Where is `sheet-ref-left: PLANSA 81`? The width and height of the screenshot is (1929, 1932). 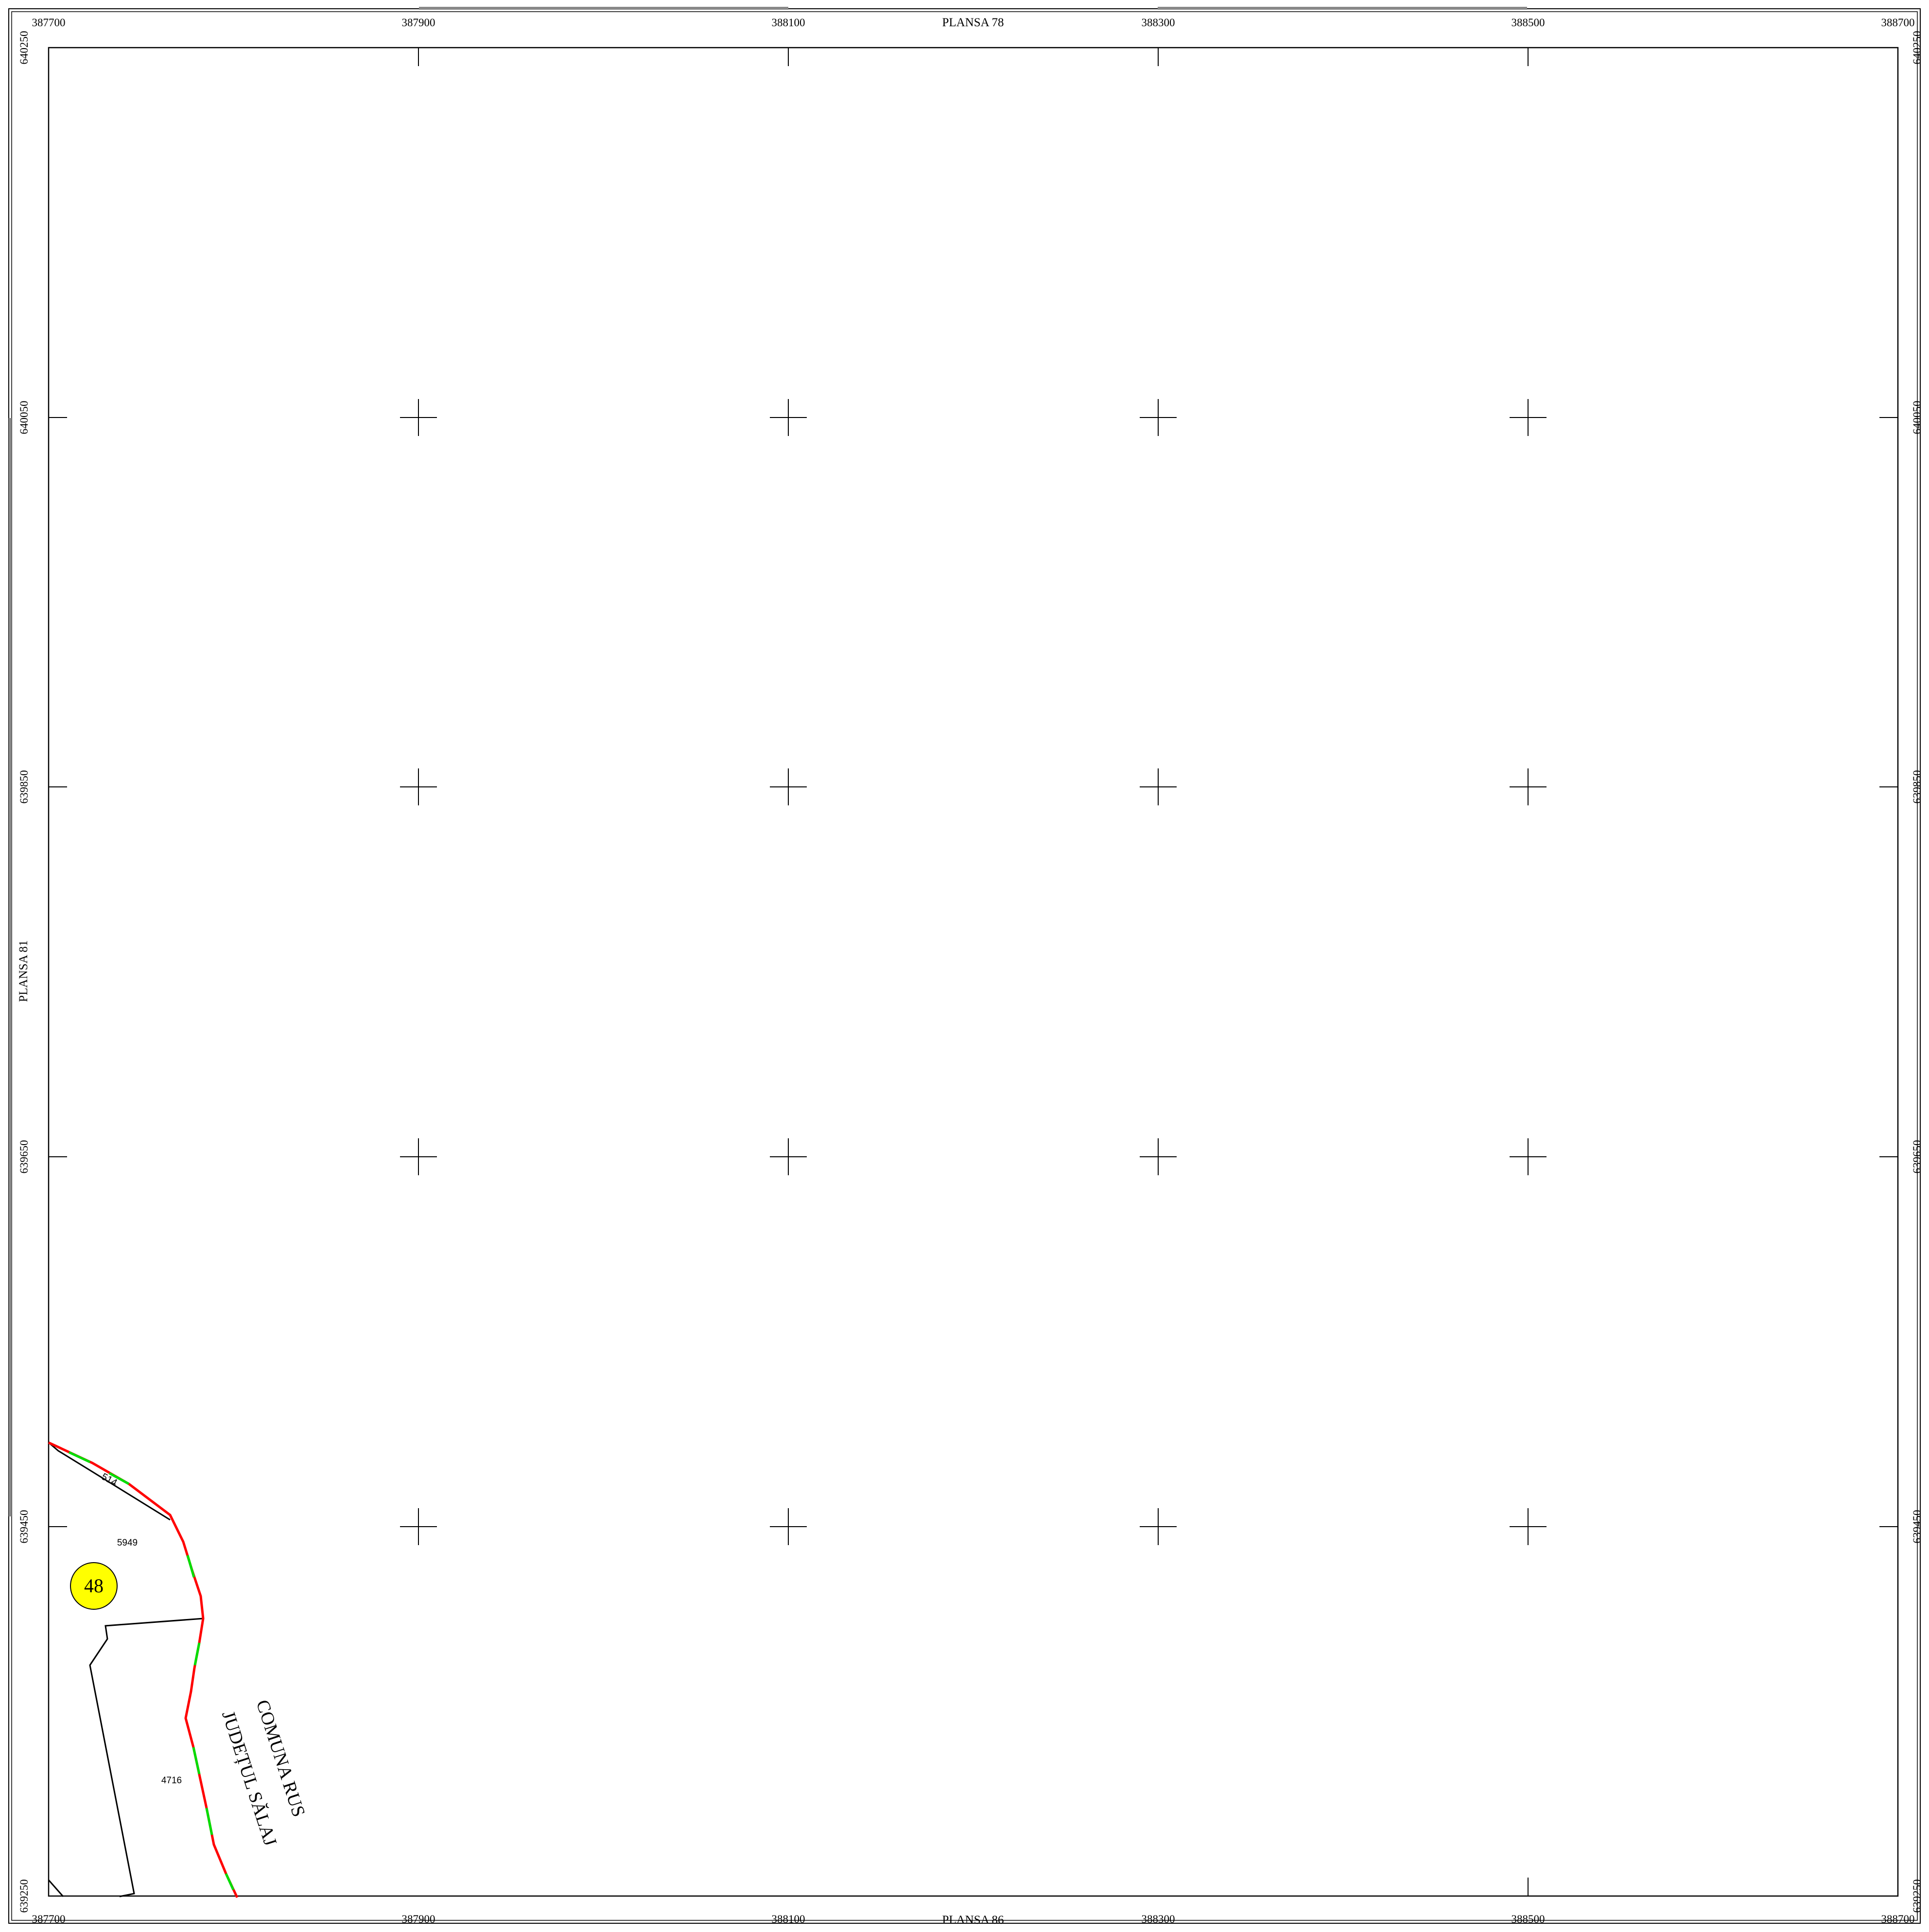
sheet-ref-left: PLANSA 81 is located at coordinates (23, 971).